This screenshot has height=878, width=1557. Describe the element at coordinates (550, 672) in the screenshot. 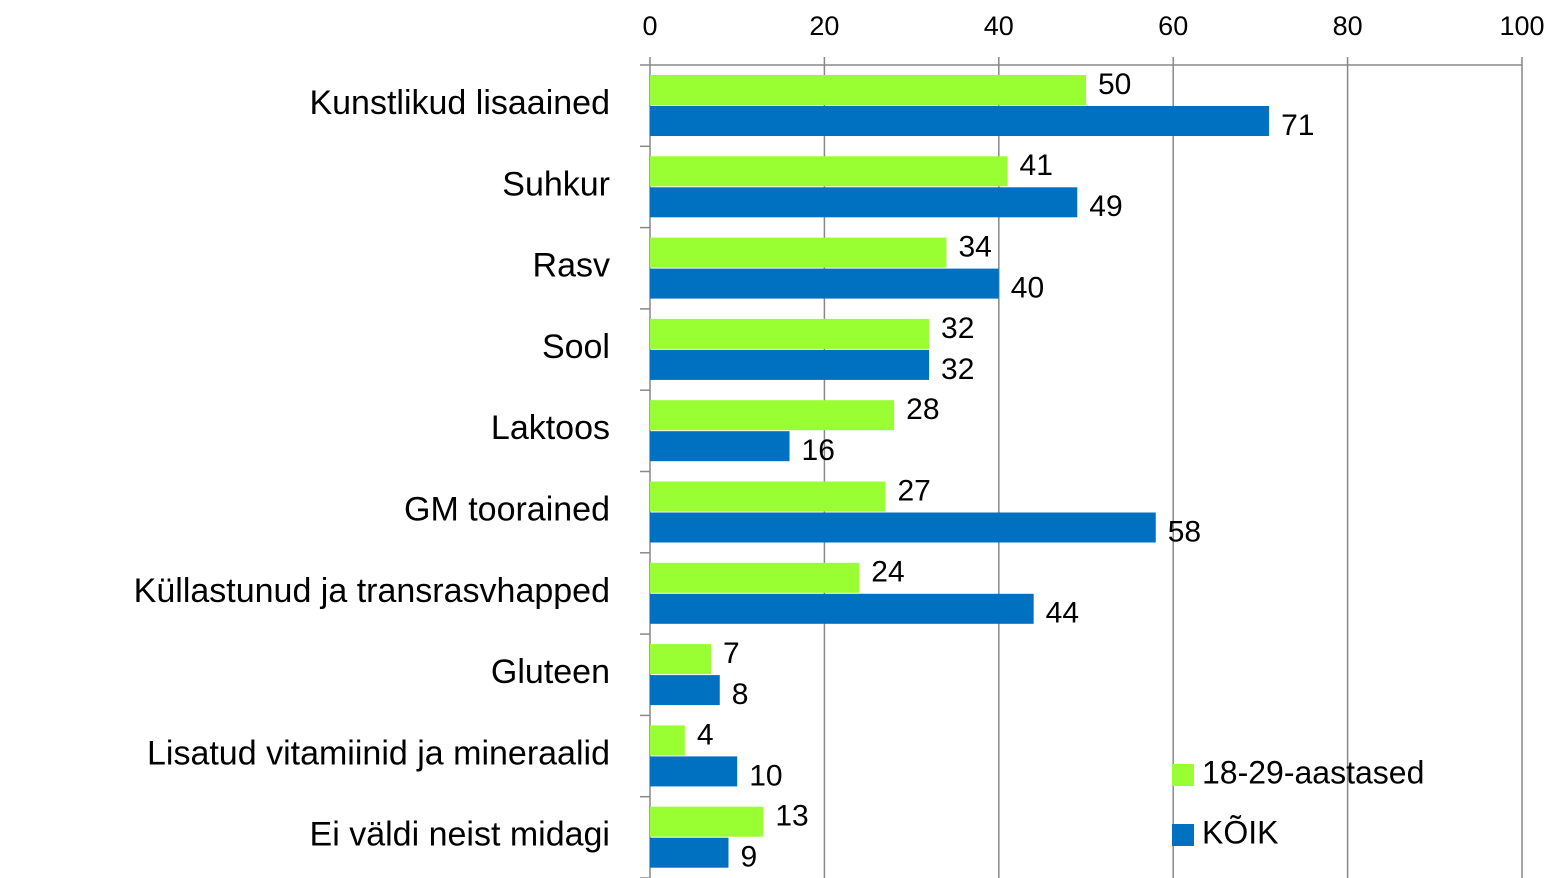

I see `y-tick-label: Gluteen` at that location.